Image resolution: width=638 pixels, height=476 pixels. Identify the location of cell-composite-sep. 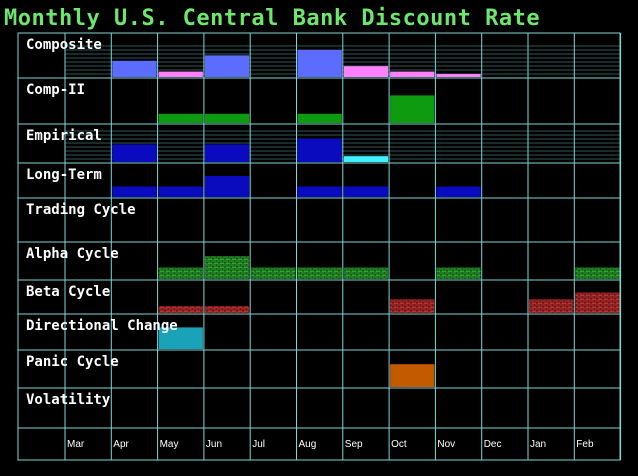
(366, 71).